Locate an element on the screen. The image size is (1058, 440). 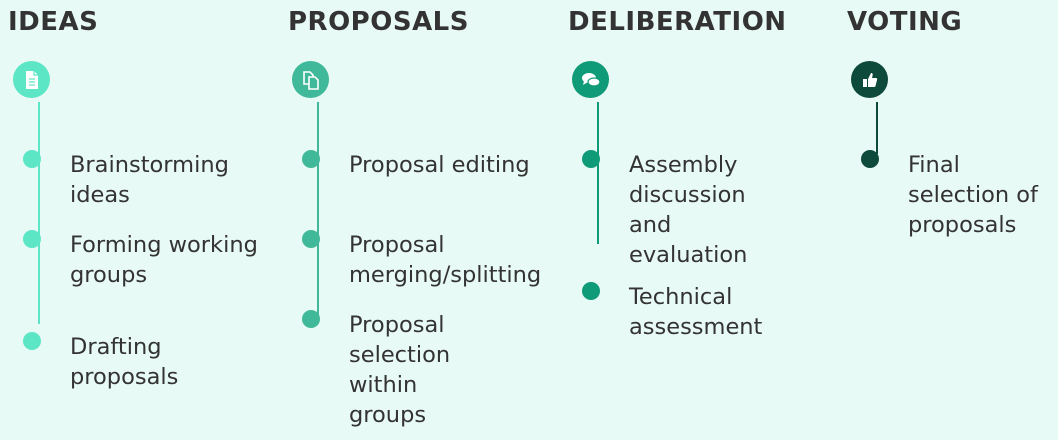
list-item: Proposal merging/splitting is located at coordinates (445, 260).